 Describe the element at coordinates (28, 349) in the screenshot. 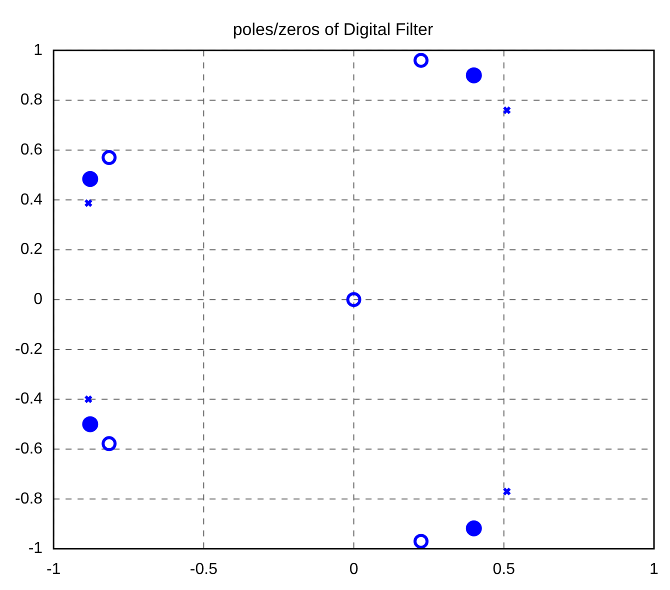

I see `y-tick-label: -0.2` at that location.